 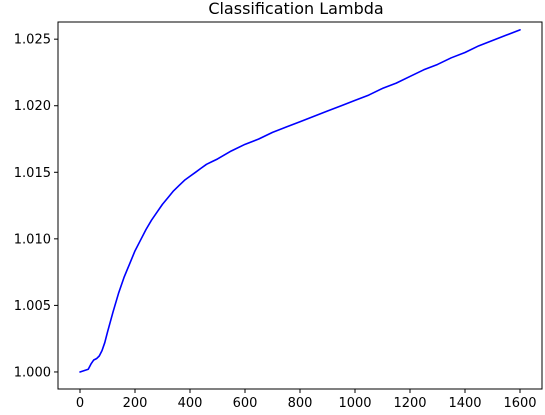 I want to click on x-tick-label: 1000, so click(x=354, y=403).